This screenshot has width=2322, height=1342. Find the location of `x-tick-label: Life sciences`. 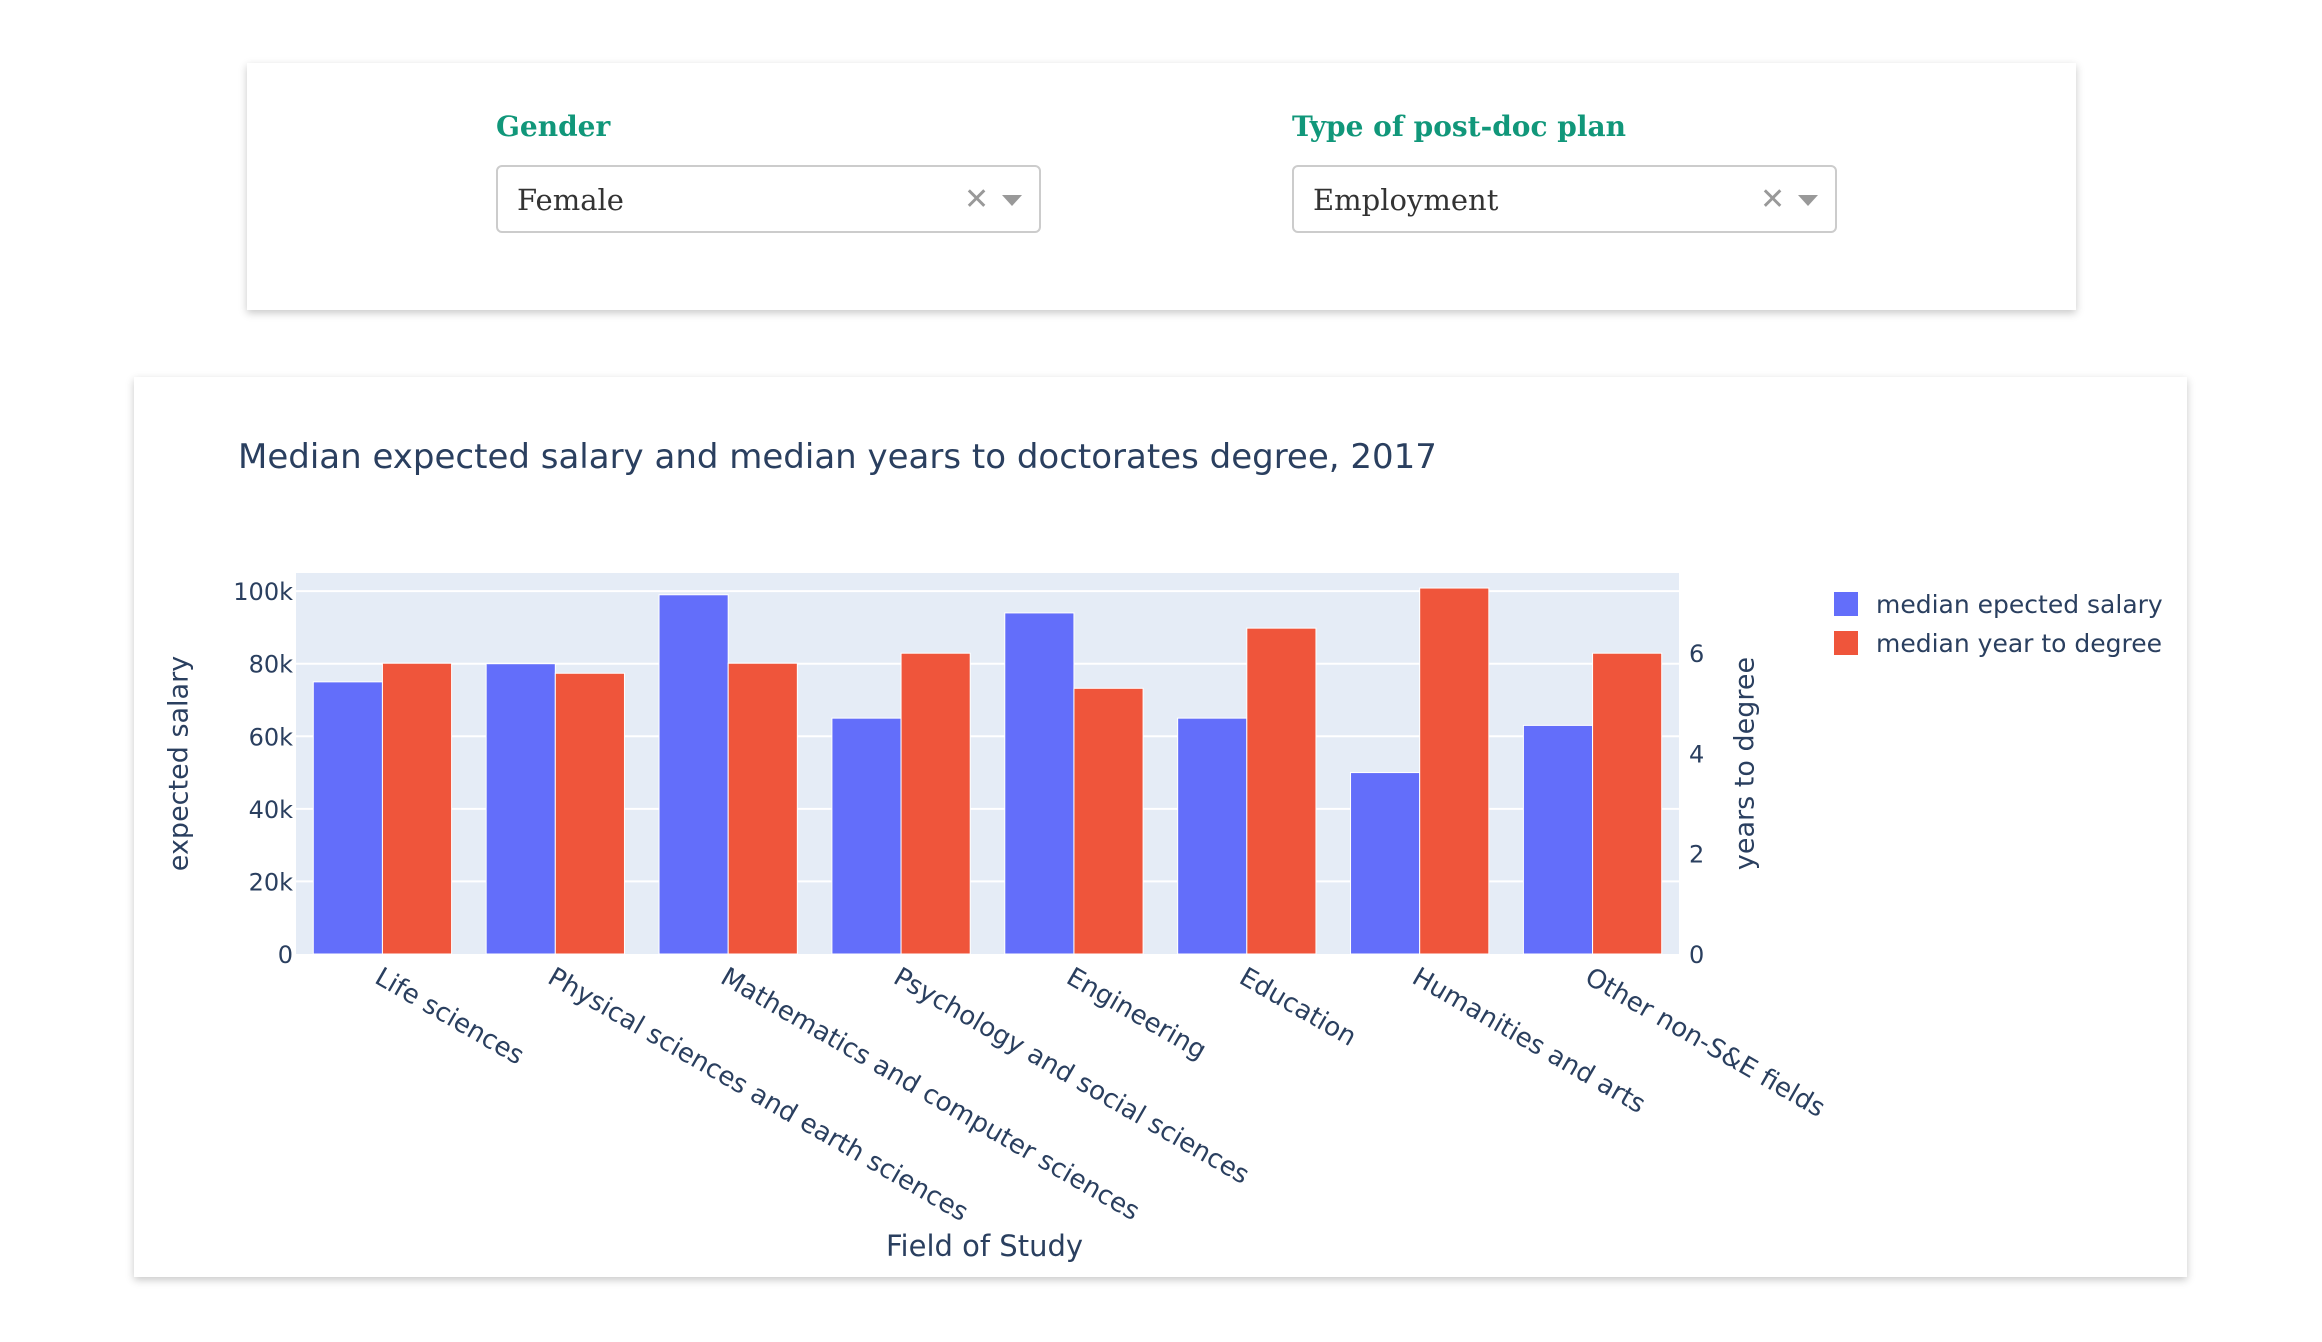

x-tick-label: Life sciences is located at coordinates (449, 1016).